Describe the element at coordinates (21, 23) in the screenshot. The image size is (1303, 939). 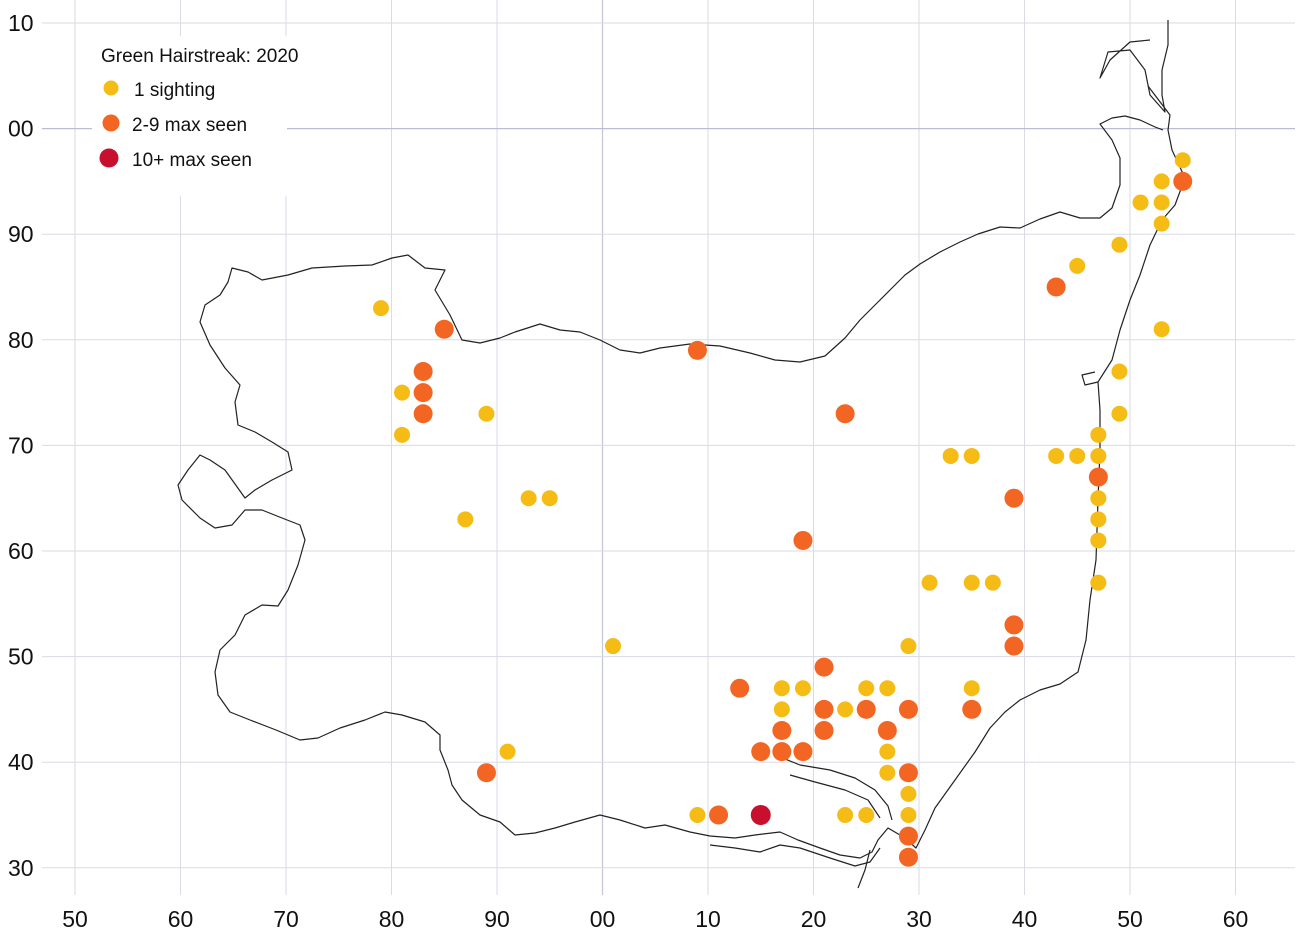
I see `y-tick-label: 10` at that location.